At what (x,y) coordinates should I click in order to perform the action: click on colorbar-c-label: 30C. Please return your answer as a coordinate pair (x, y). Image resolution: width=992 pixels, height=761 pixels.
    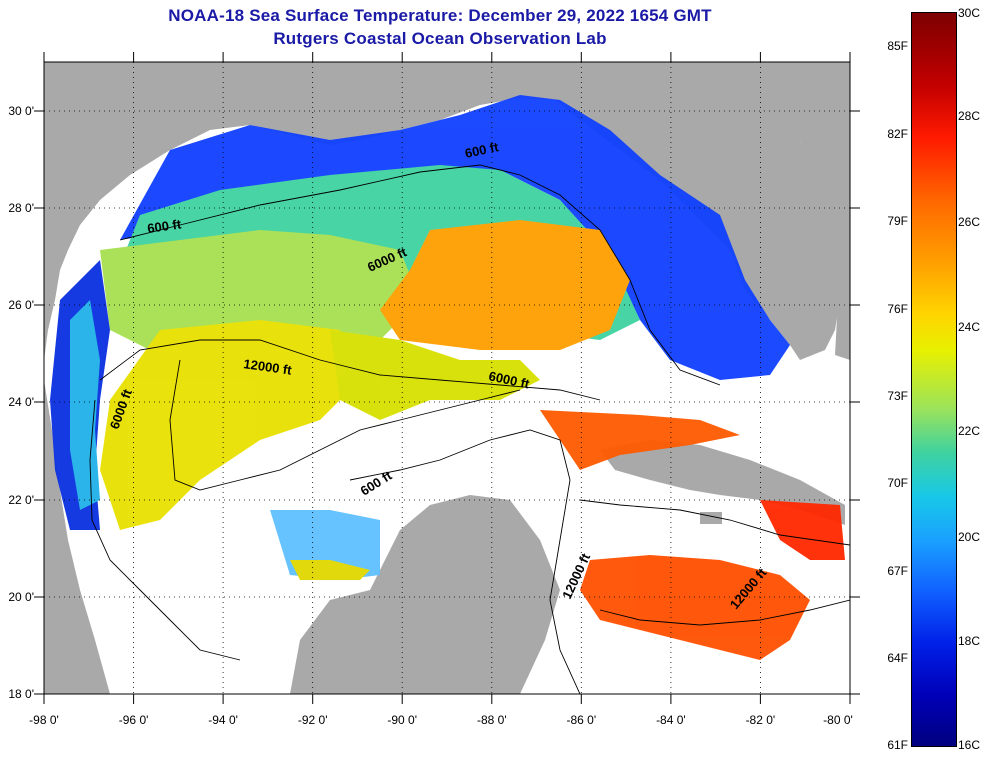
    Looking at the image, I should click on (969, 13).